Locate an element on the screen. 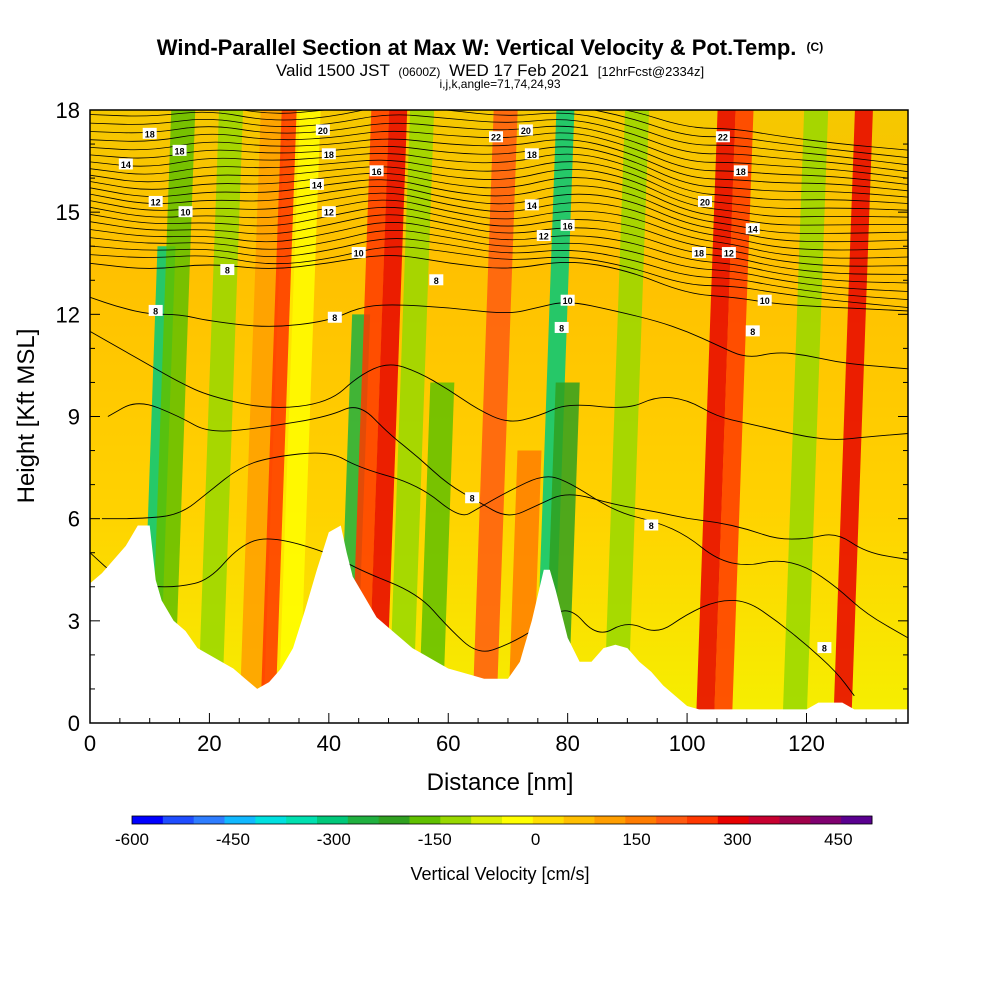 The height and width of the screenshot is (1000, 1000). colorbar-tick-5: 150 is located at coordinates (636, 839).